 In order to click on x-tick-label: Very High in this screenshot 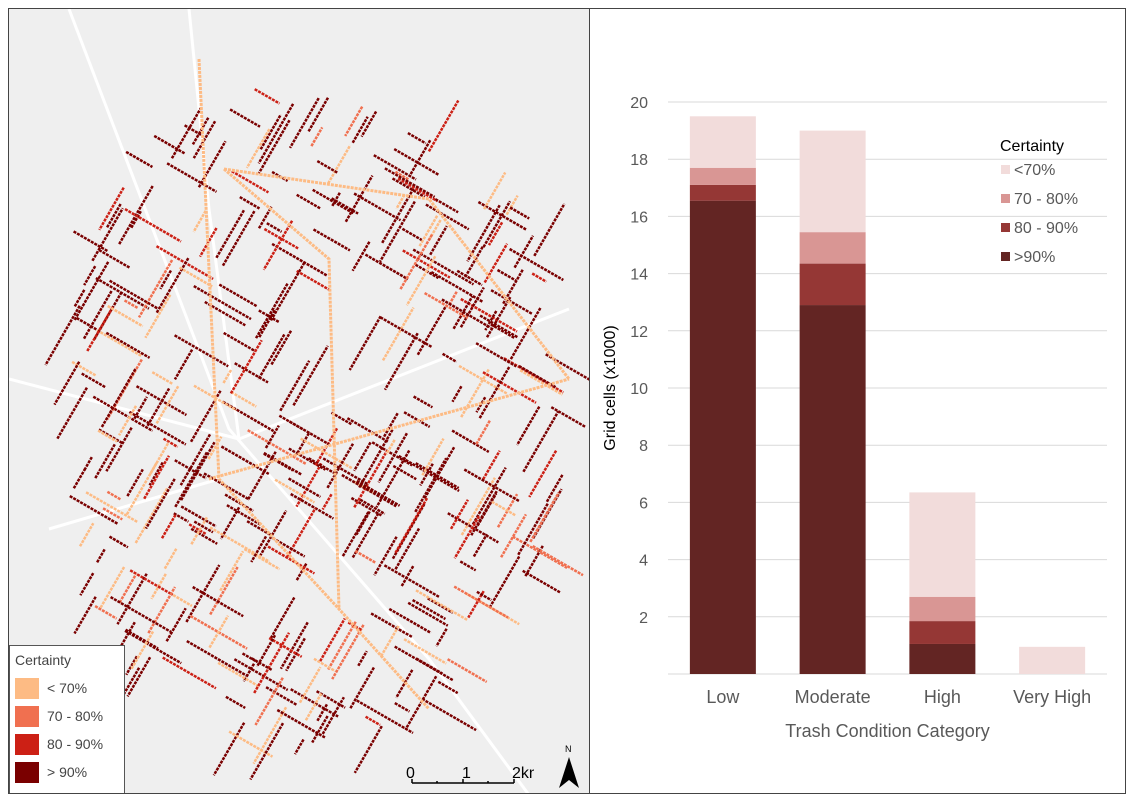, I will do `click(1052, 697)`.